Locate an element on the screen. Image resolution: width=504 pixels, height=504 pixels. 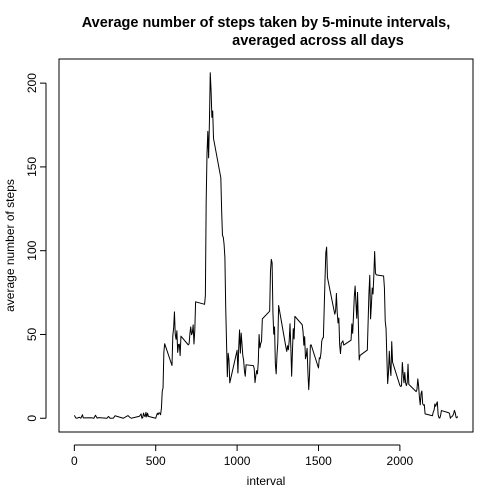
x-tick-label: 2000 is located at coordinates (400, 461).